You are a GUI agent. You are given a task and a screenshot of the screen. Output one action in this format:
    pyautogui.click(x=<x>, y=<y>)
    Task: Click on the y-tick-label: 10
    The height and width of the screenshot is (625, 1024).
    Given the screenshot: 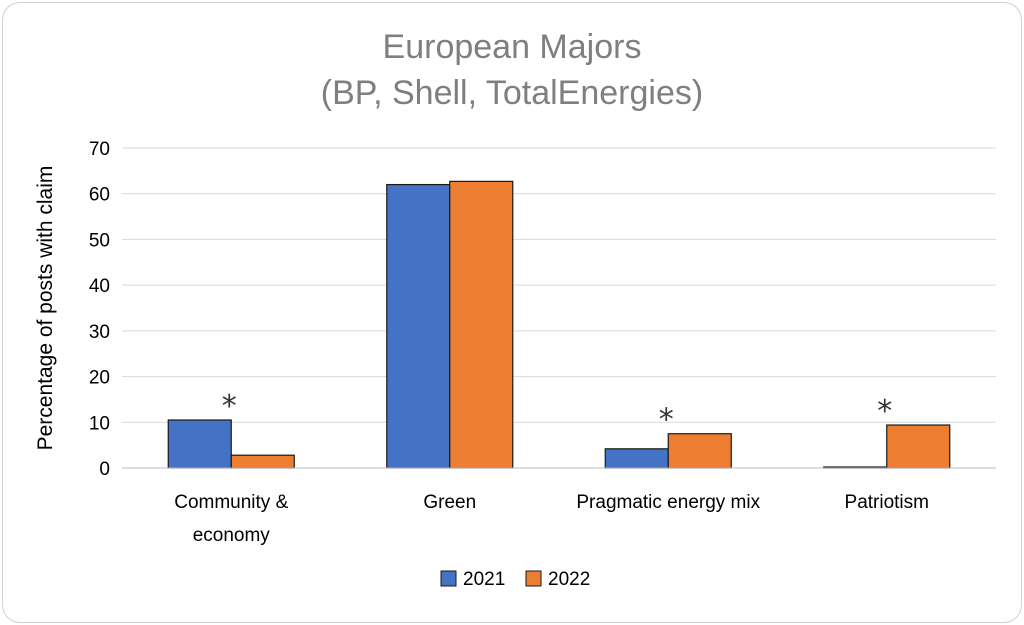 What is the action you would take?
    pyautogui.click(x=99, y=423)
    